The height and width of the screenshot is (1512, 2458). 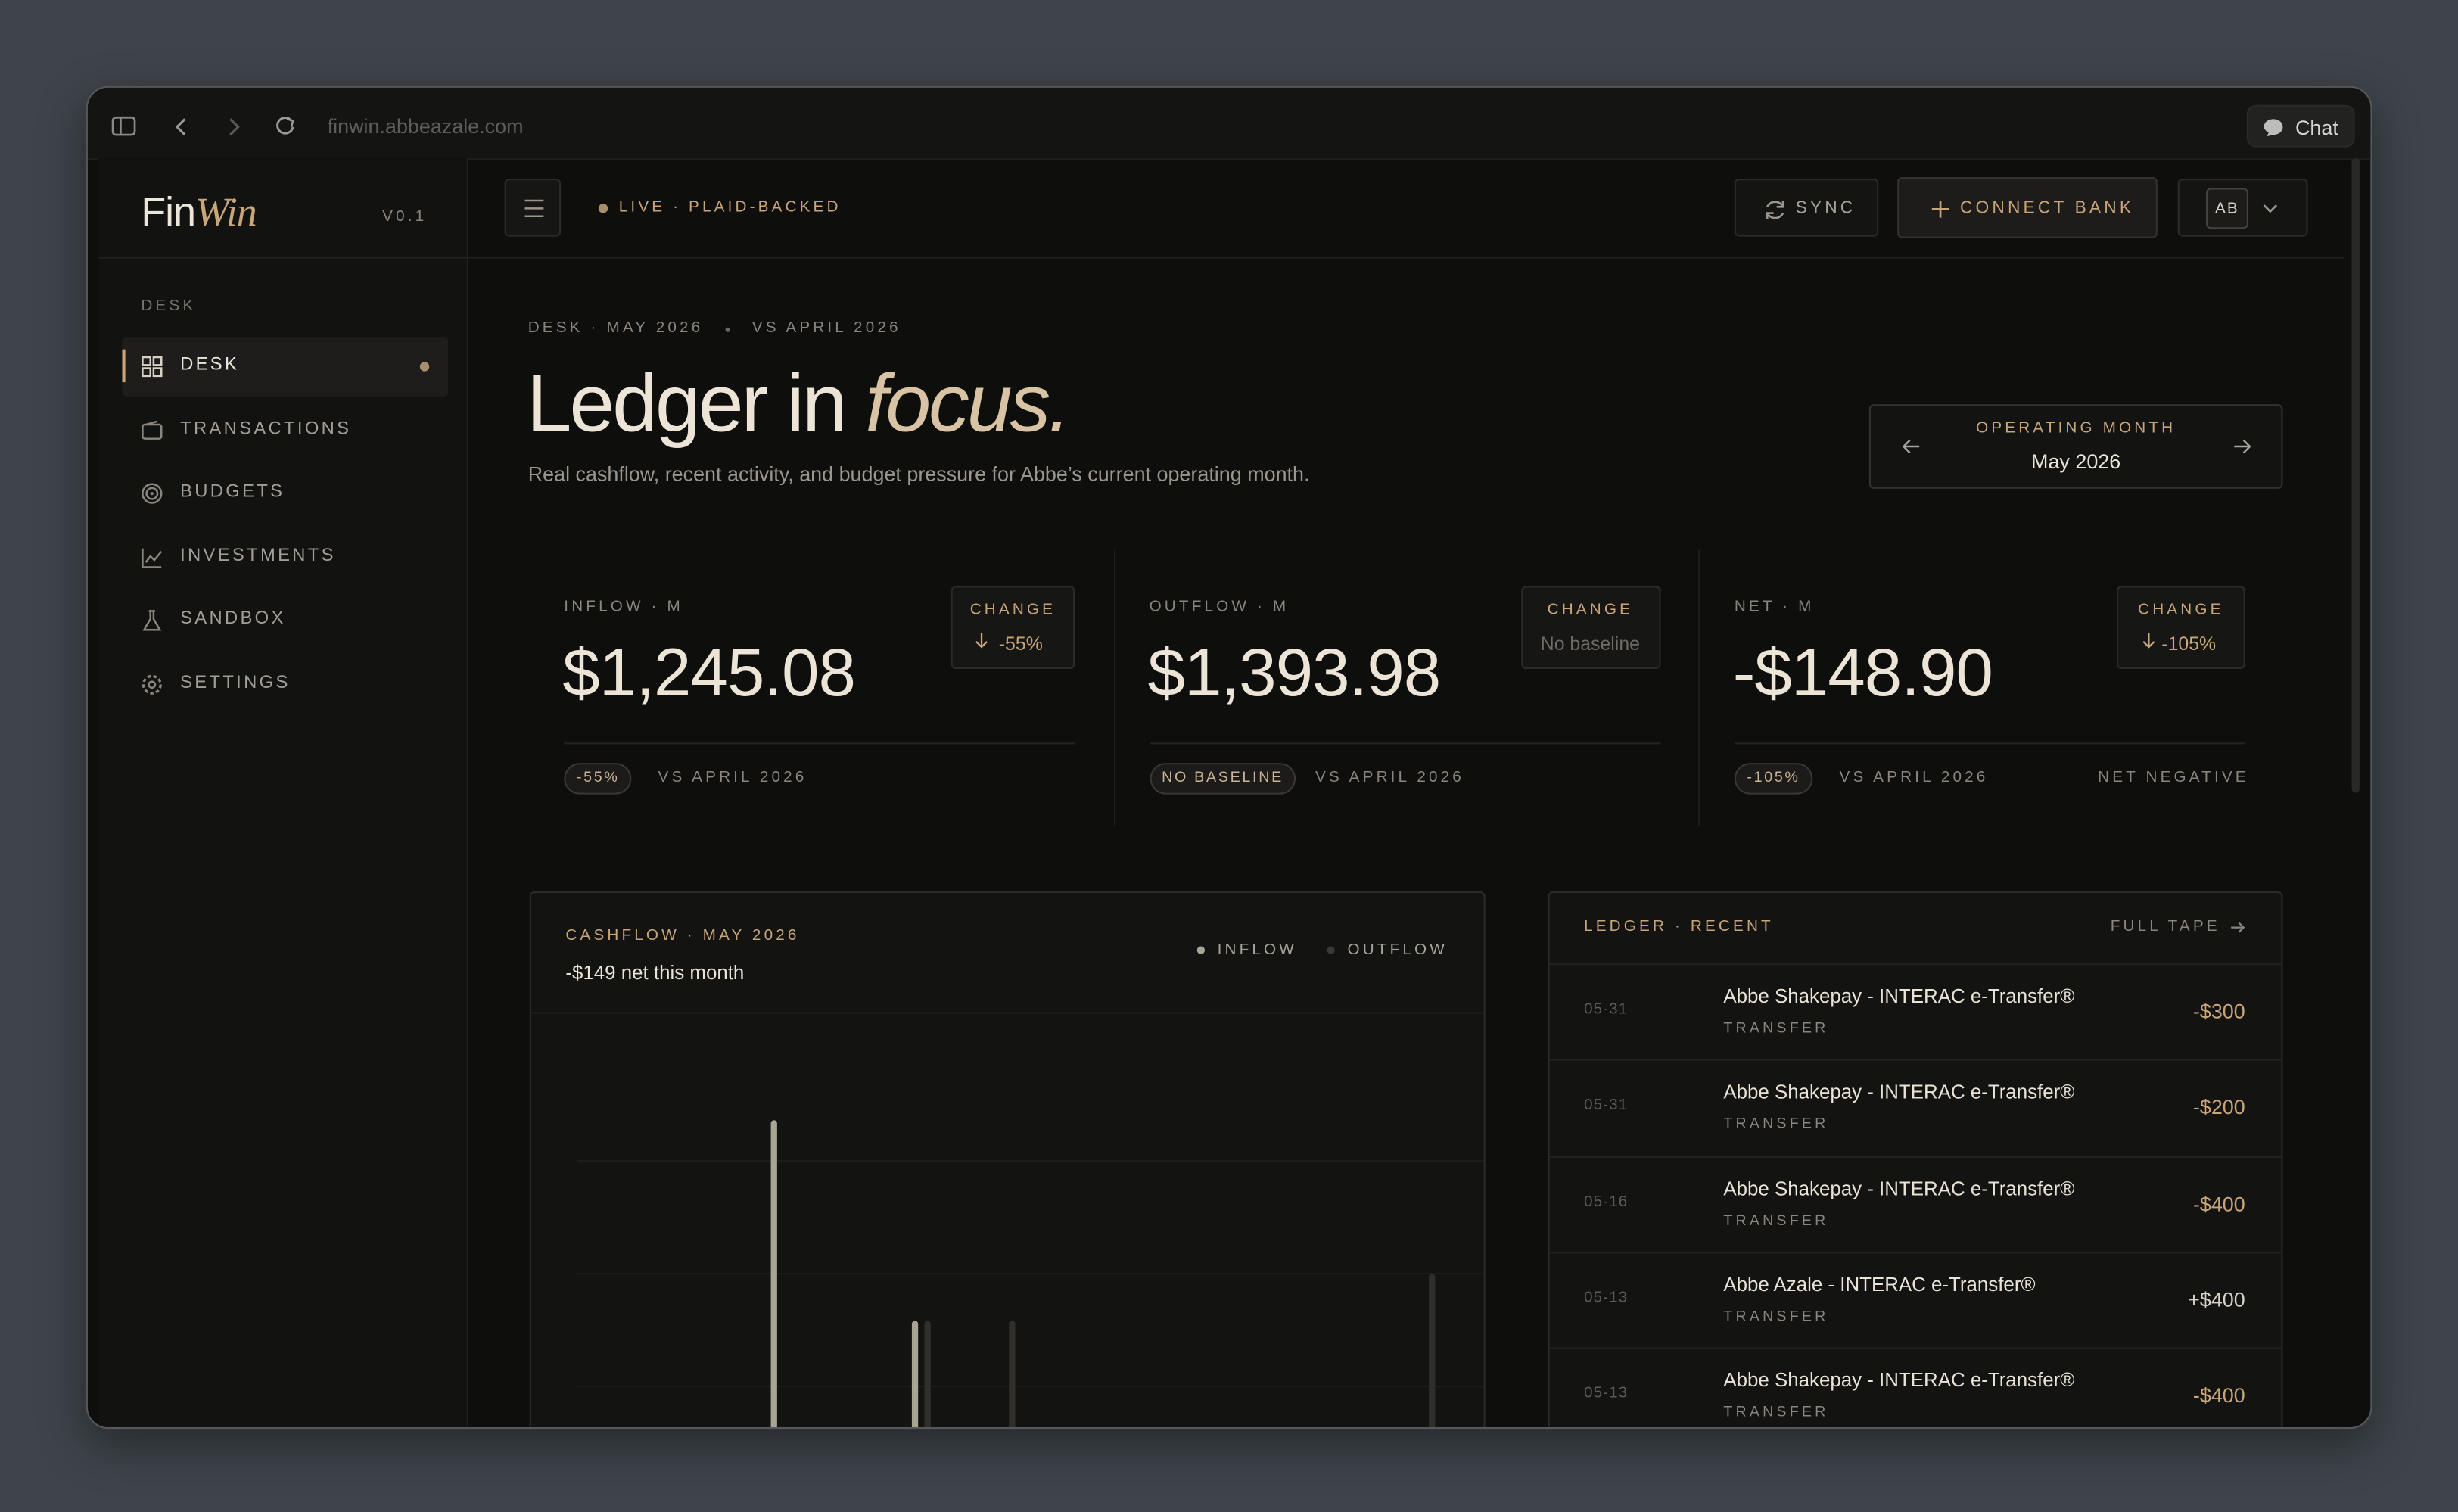 I want to click on txn-name: Abbe Azale - INTERAC e-Transfer®, so click(x=1880, y=1284).